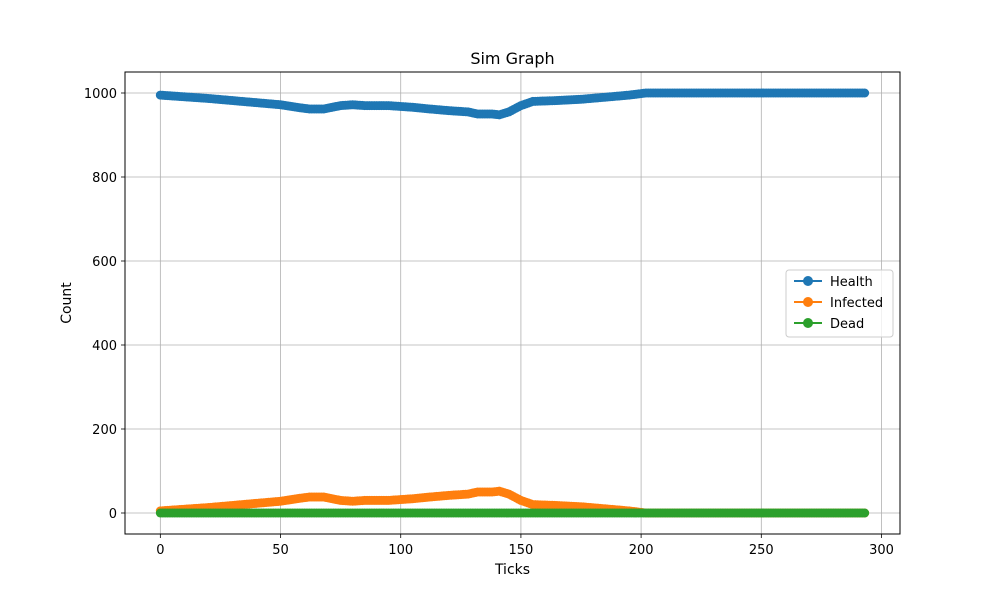  I want to click on x-tick-label: 150, so click(520, 550).